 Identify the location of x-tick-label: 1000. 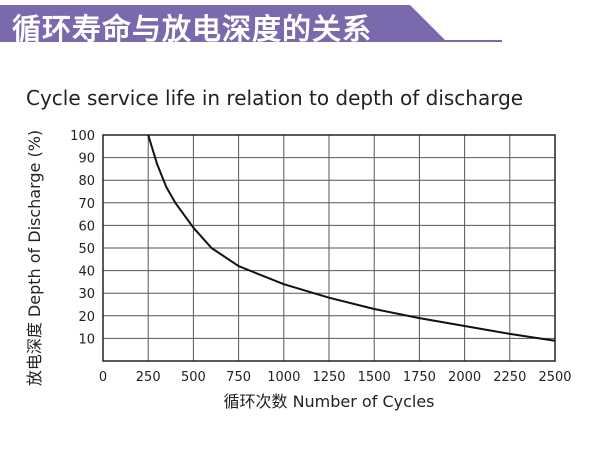
(283, 377).